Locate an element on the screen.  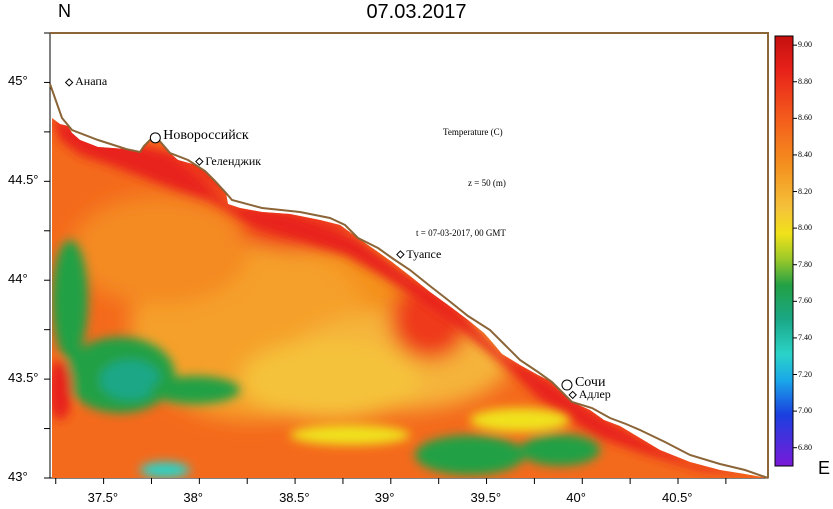
latitude-tick-label: 45° is located at coordinates (18, 81).